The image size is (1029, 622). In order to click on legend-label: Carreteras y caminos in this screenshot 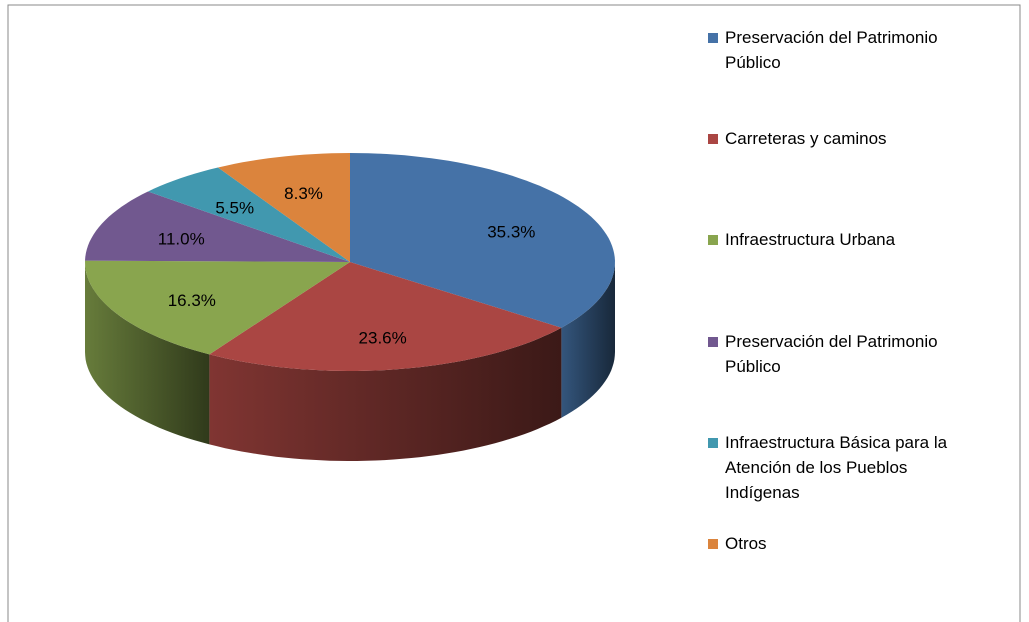, I will do `click(806, 139)`.